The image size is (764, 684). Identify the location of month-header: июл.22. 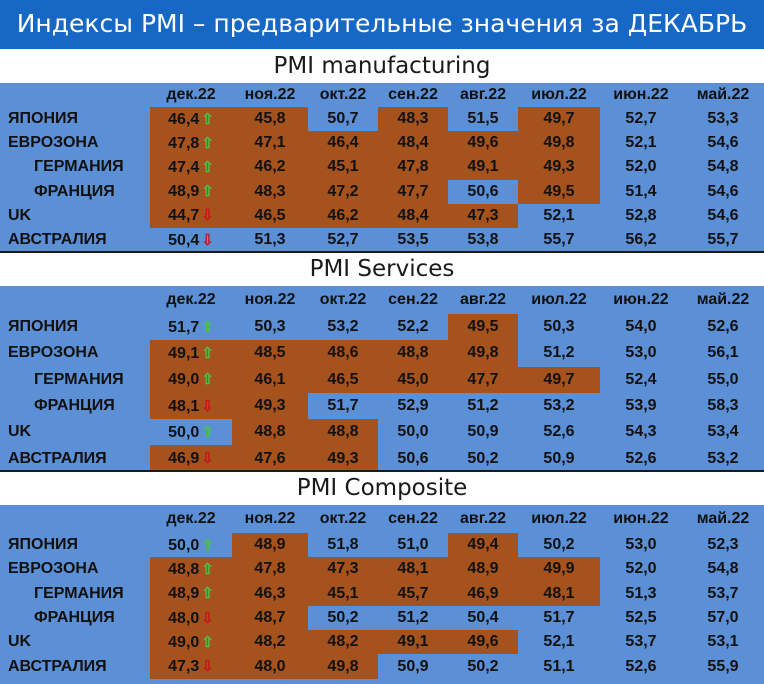
(559, 518).